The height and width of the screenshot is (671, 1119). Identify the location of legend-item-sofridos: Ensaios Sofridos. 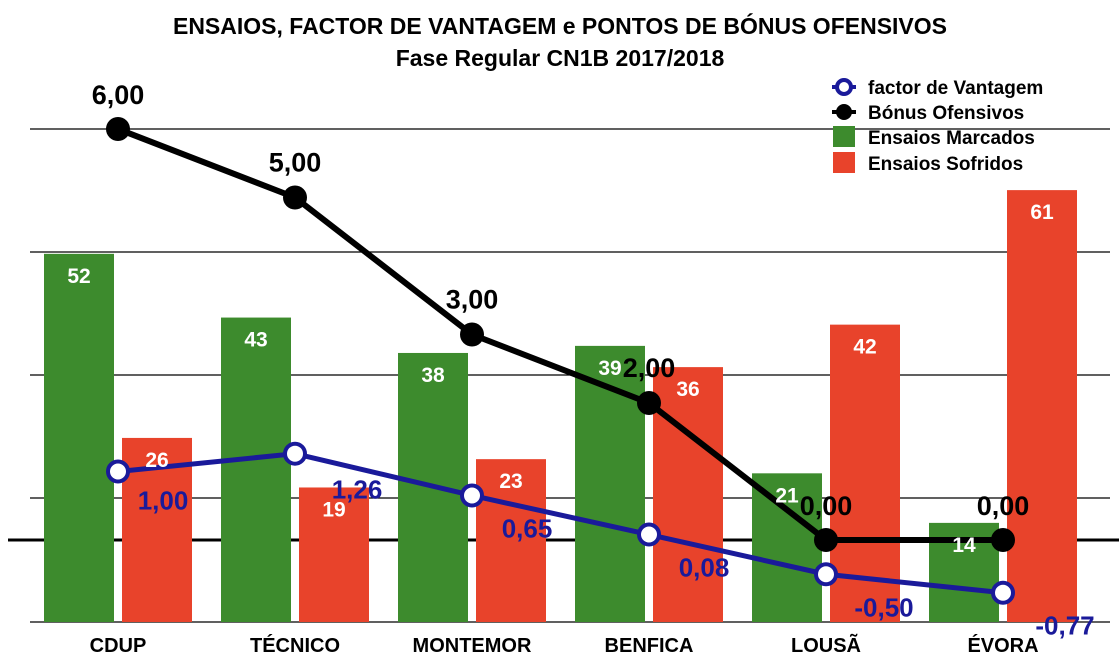
(928, 163).